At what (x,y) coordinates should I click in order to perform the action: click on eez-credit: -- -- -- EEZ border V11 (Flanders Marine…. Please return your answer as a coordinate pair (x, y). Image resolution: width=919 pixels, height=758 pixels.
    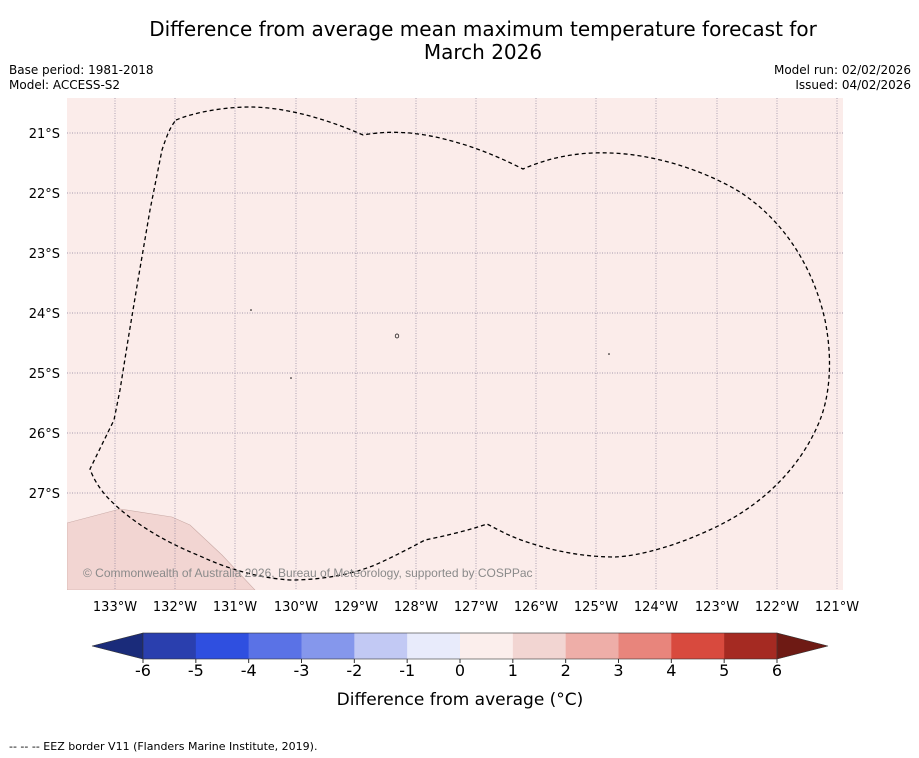
    Looking at the image, I should click on (163, 746).